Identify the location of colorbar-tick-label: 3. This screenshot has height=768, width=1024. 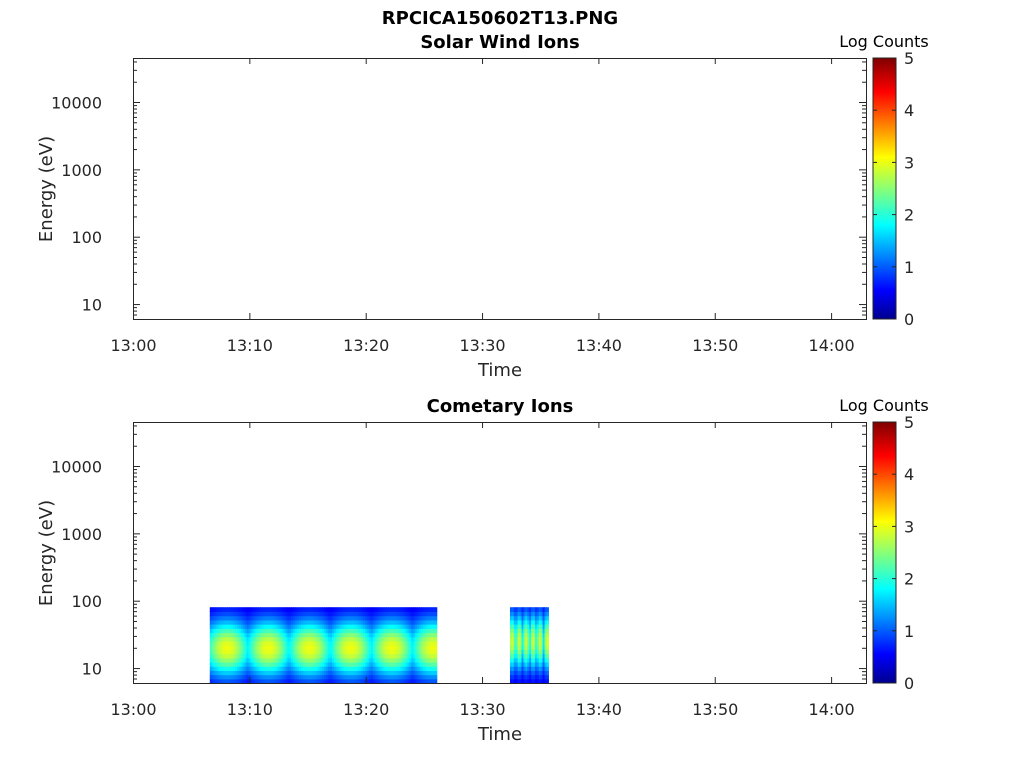
(909, 526).